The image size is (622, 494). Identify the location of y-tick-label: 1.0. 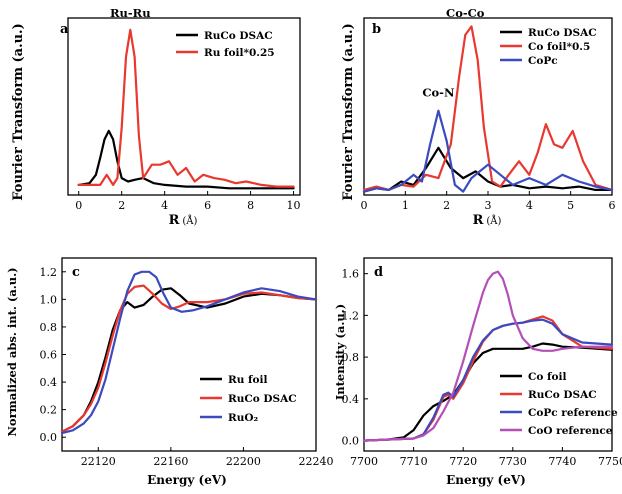
(49, 299).